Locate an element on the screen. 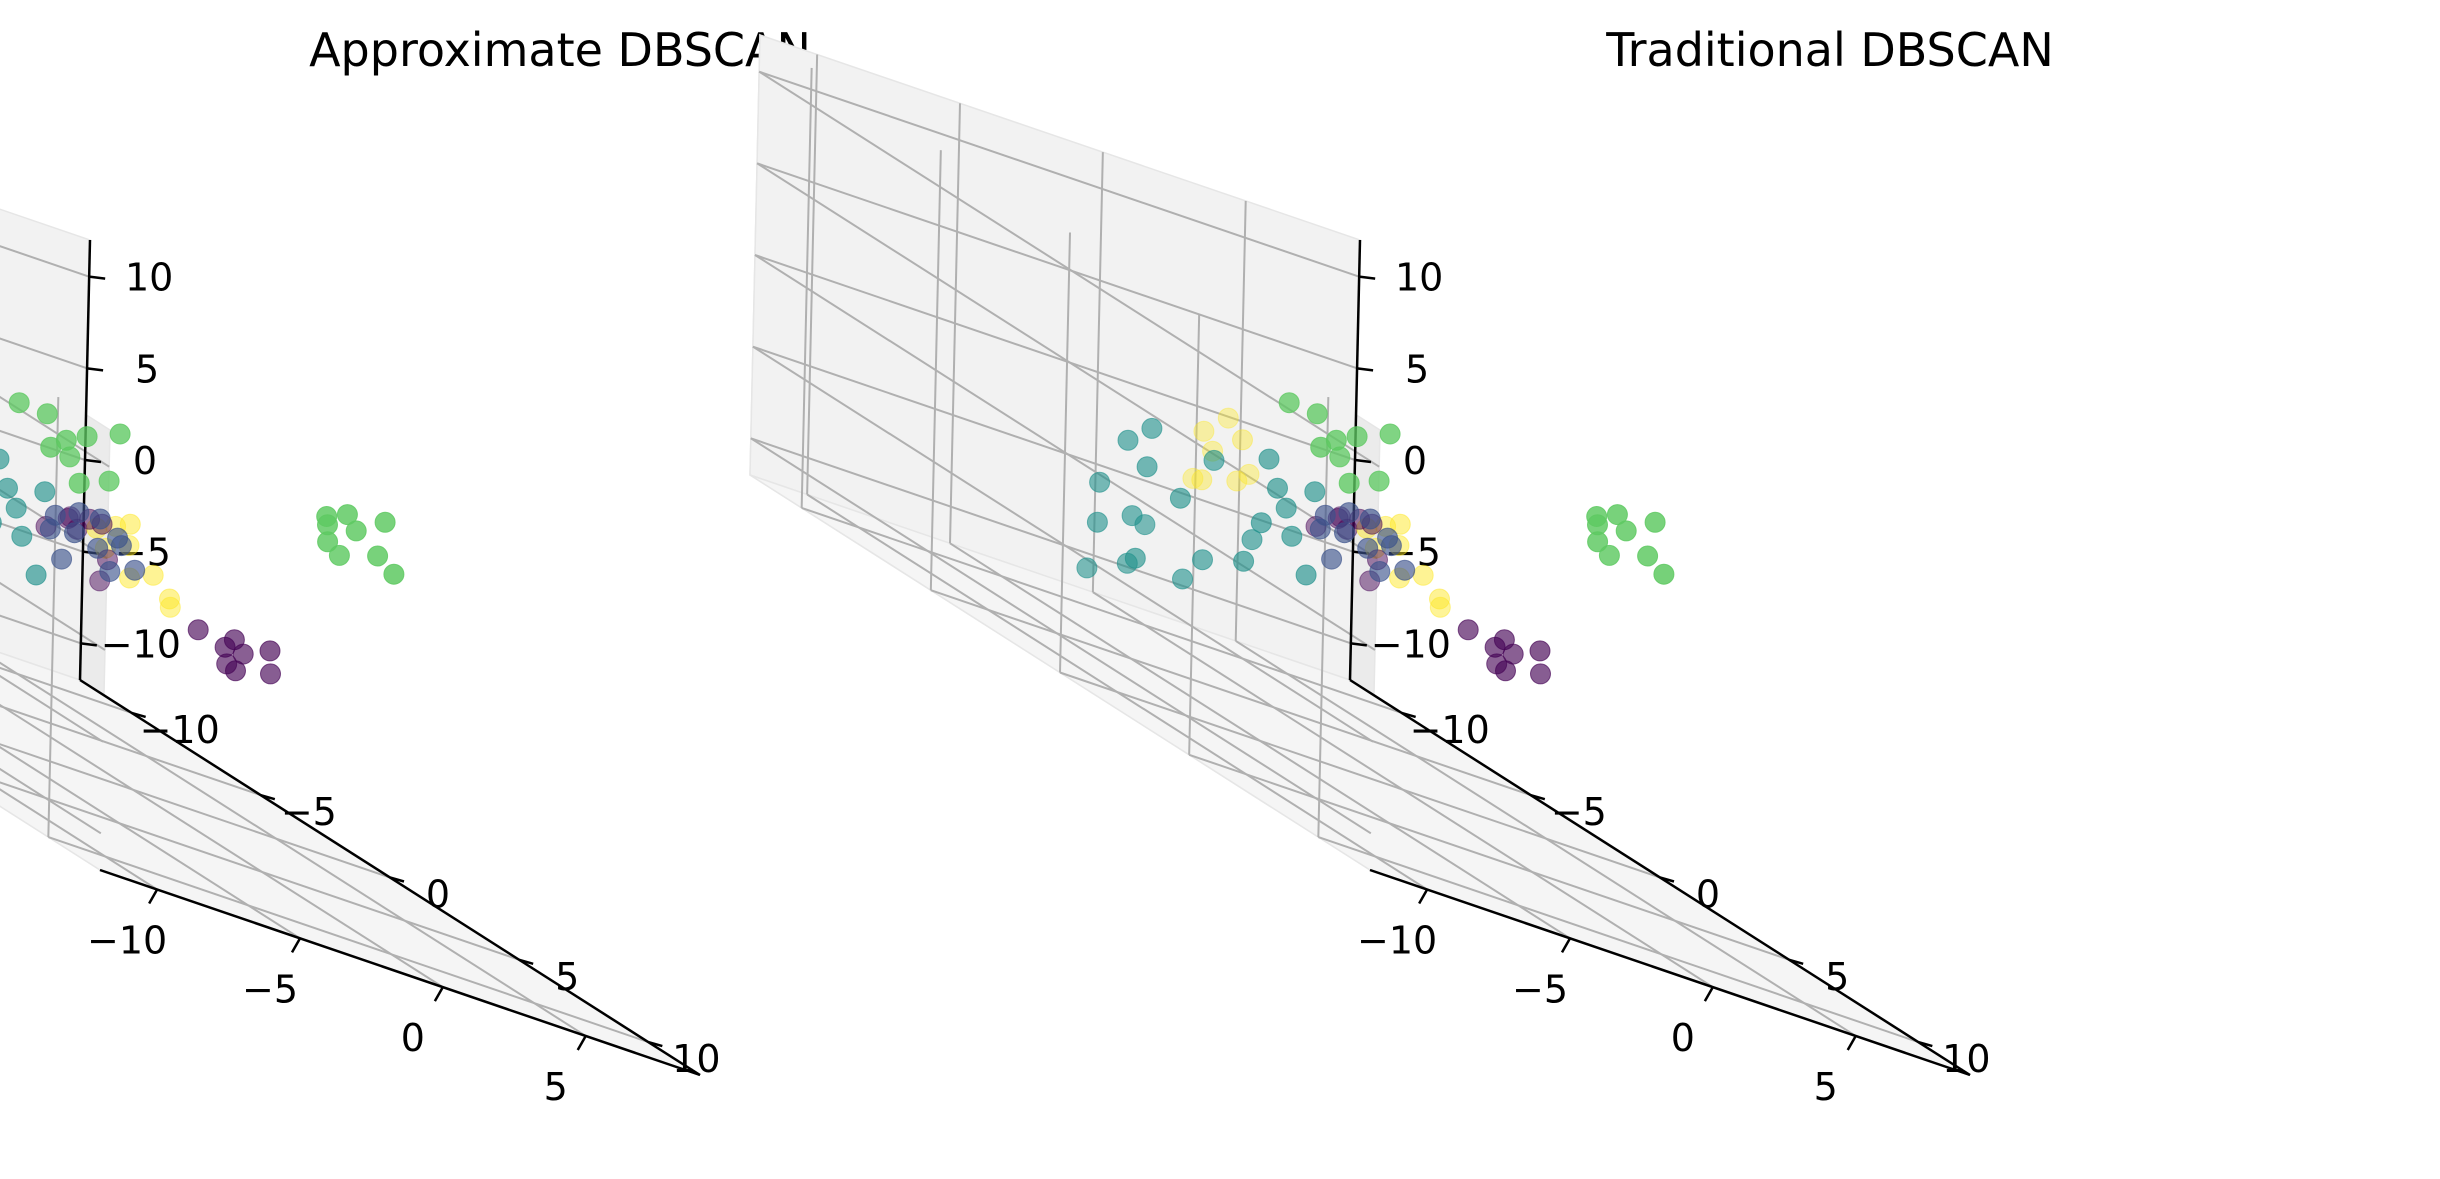 This screenshot has height=1179, width=2440. z-tick-label: 0 is located at coordinates (145, 461).